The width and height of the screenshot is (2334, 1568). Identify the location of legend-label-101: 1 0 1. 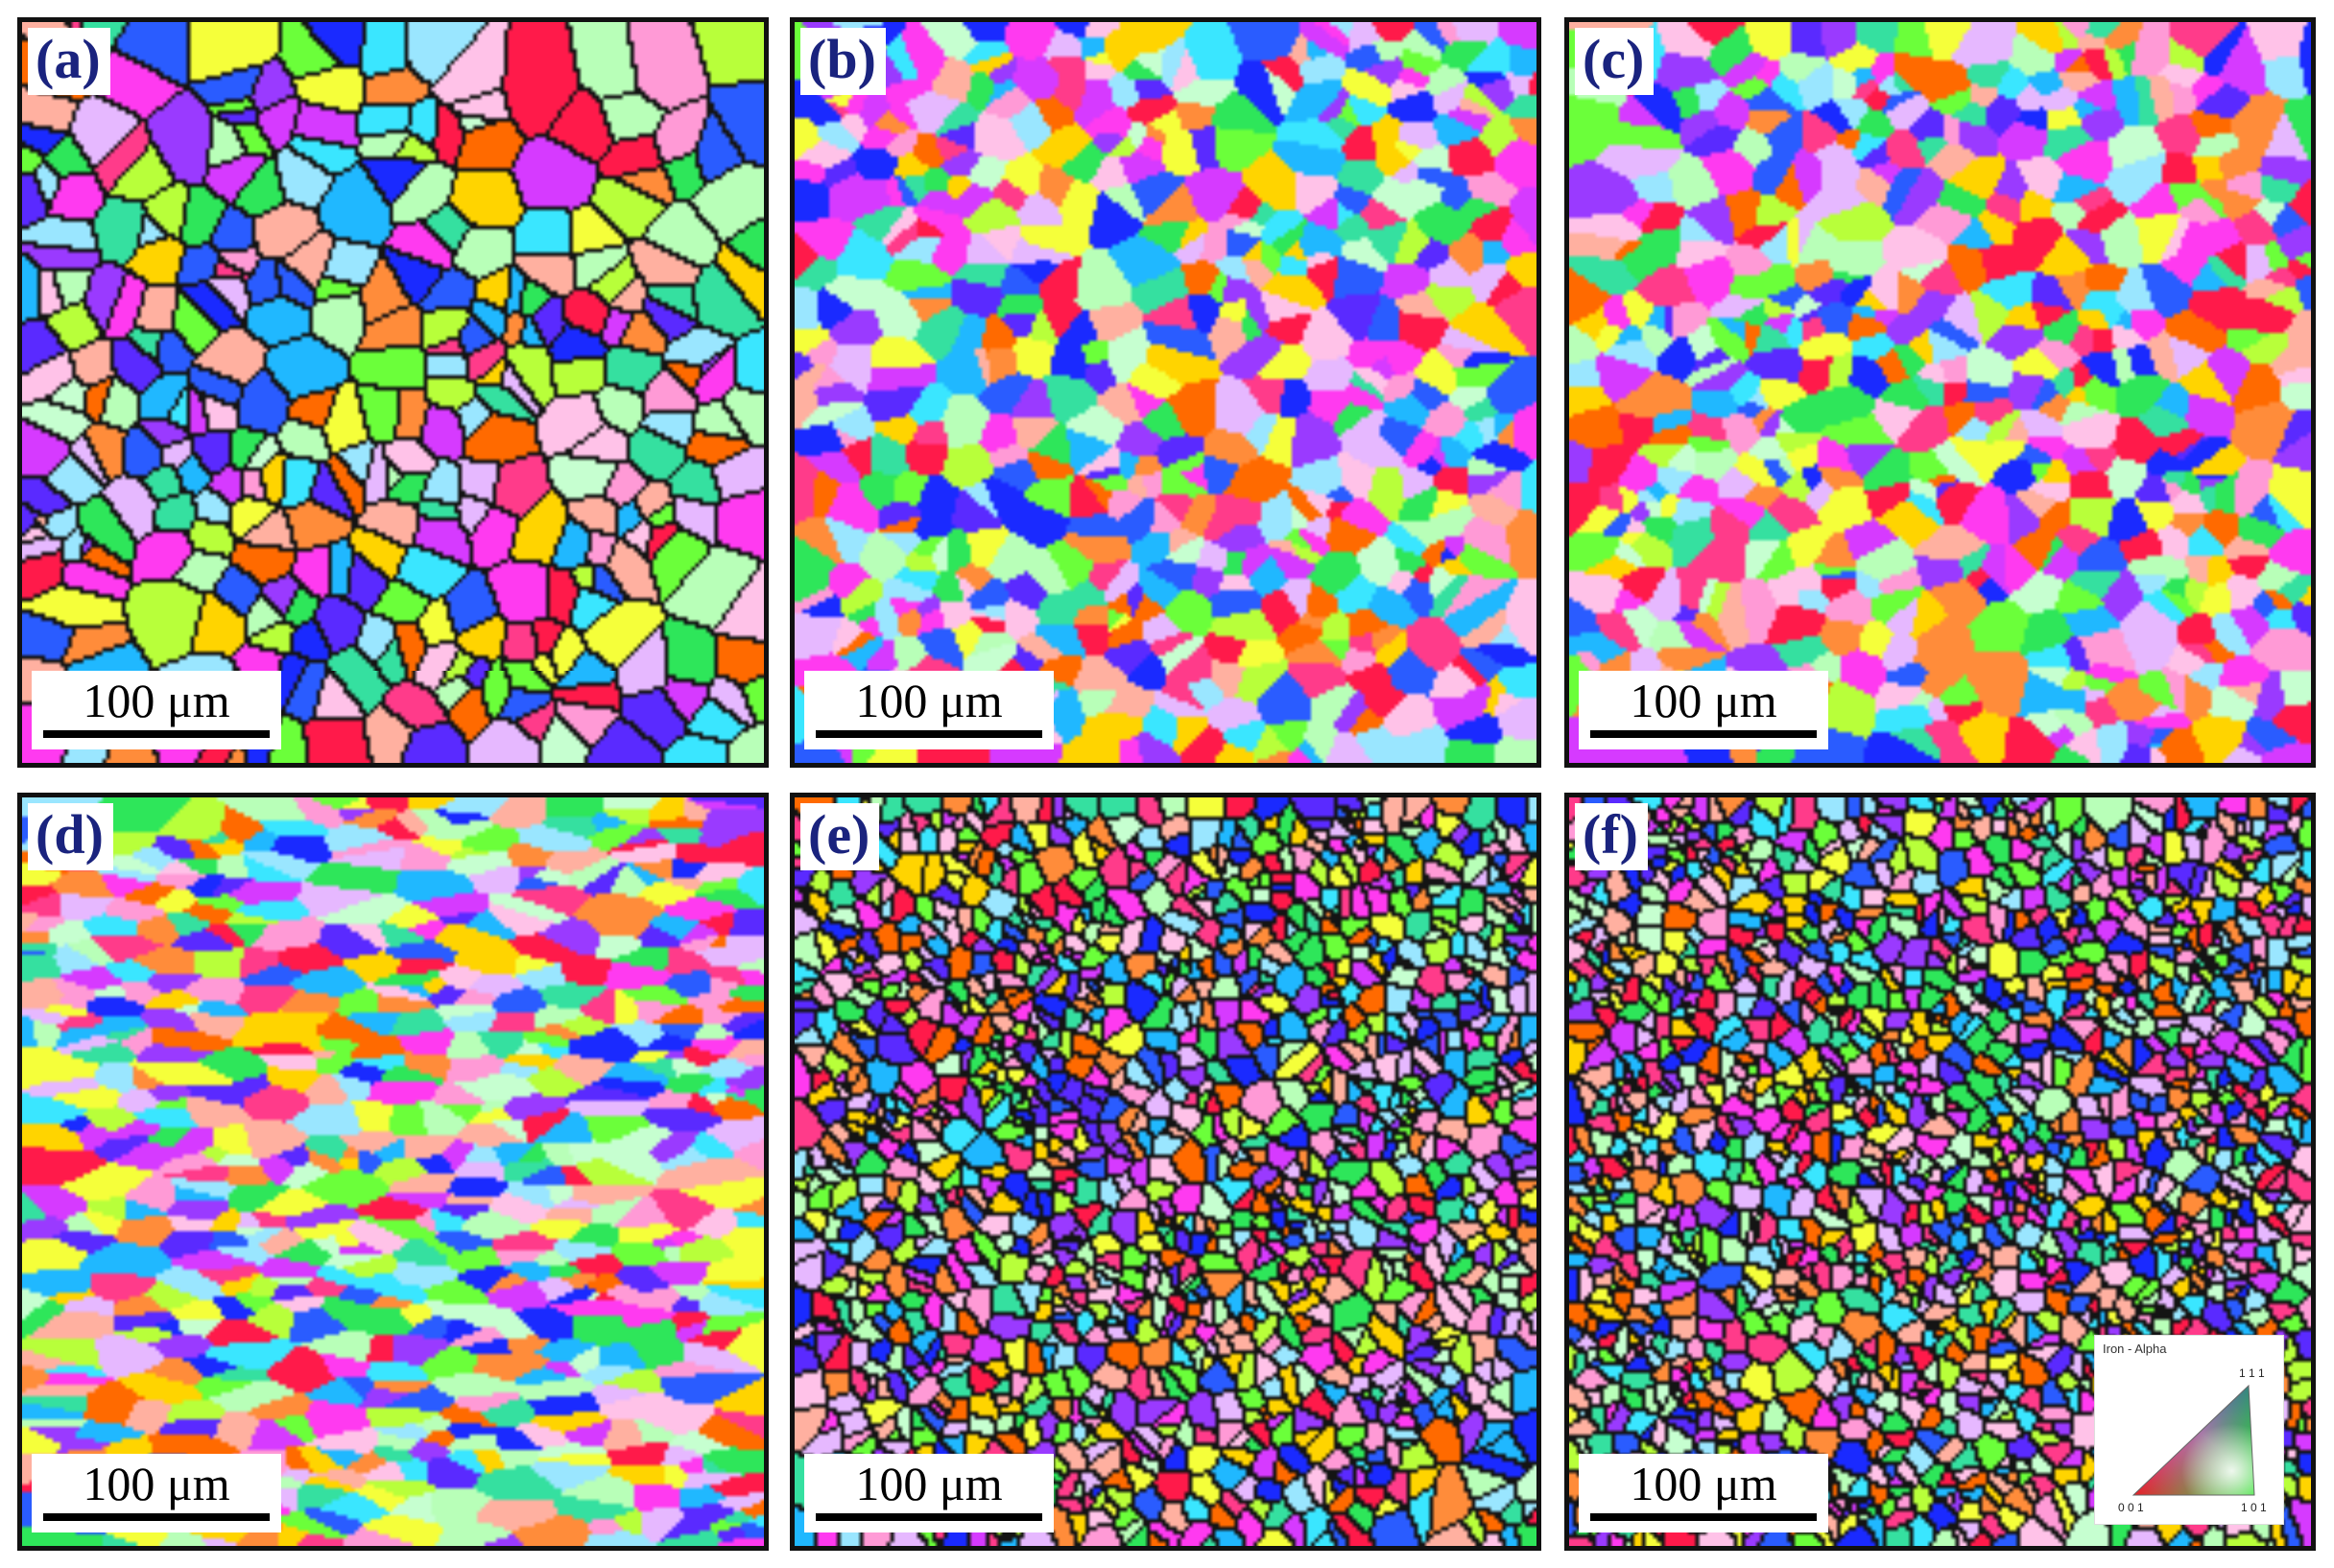
(2254, 1507).